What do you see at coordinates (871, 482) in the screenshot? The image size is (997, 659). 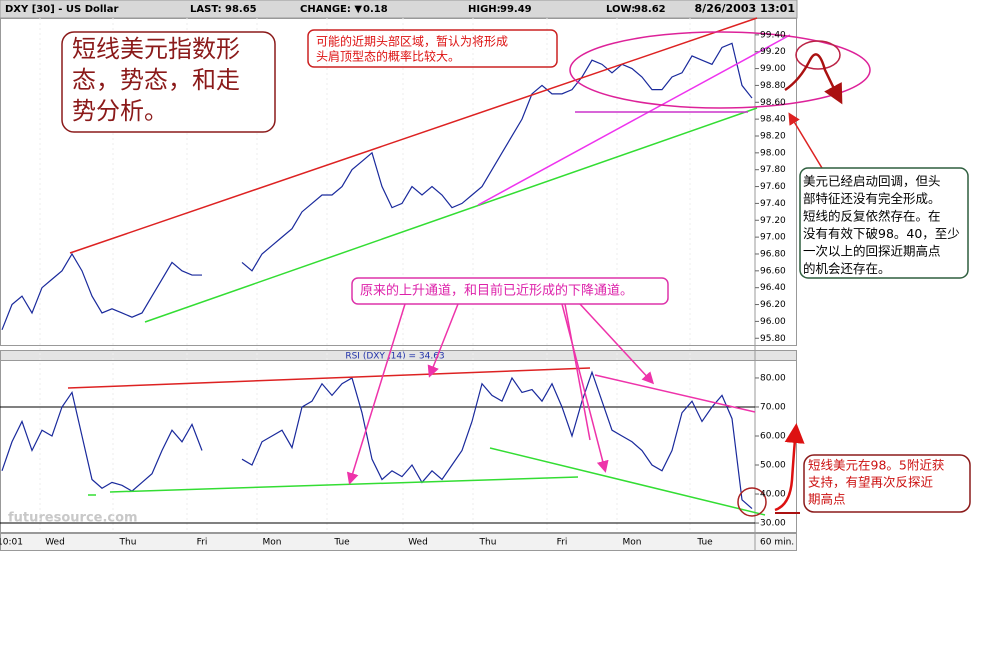 I see `annotation-text: 支持，有望再次反探近` at bounding box center [871, 482].